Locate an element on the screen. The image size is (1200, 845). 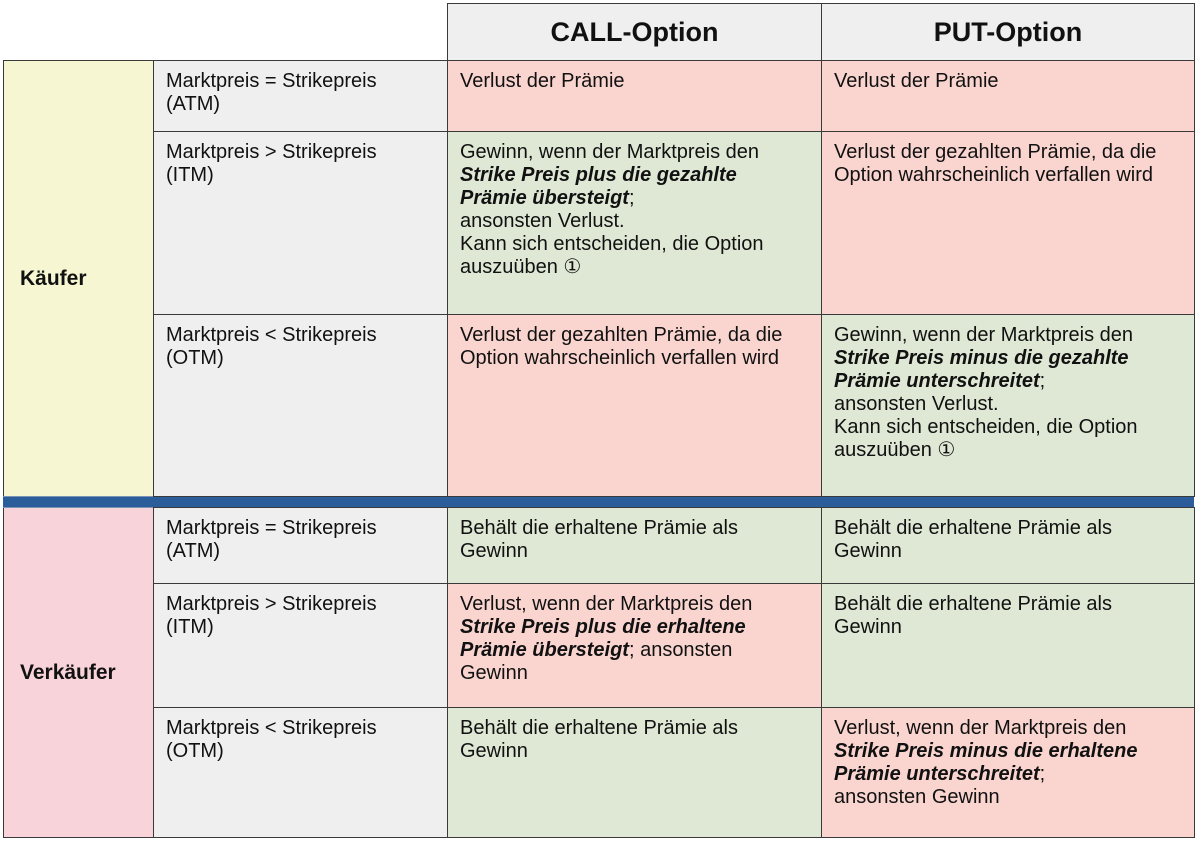
cell-text-line: Strike Preis minus die gezahlte is located at coordinates (1008, 358).